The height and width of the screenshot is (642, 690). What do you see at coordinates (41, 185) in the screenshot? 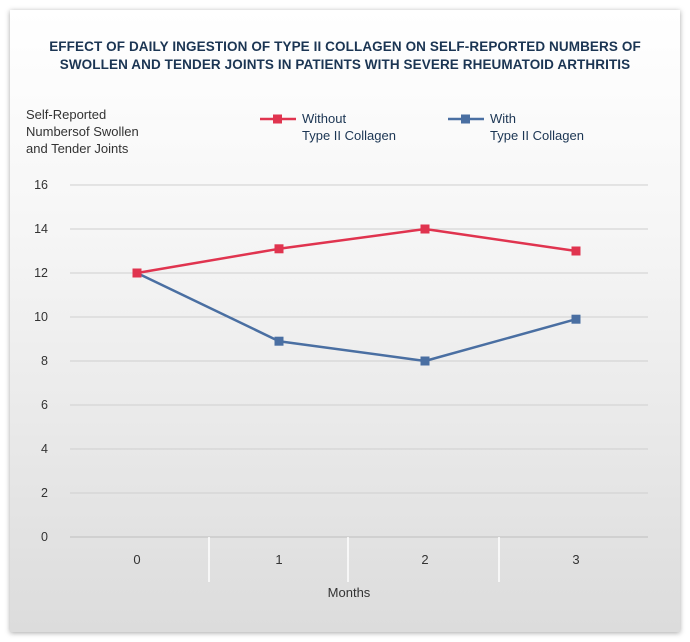
I see `y-tick-label: 16` at bounding box center [41, 185].